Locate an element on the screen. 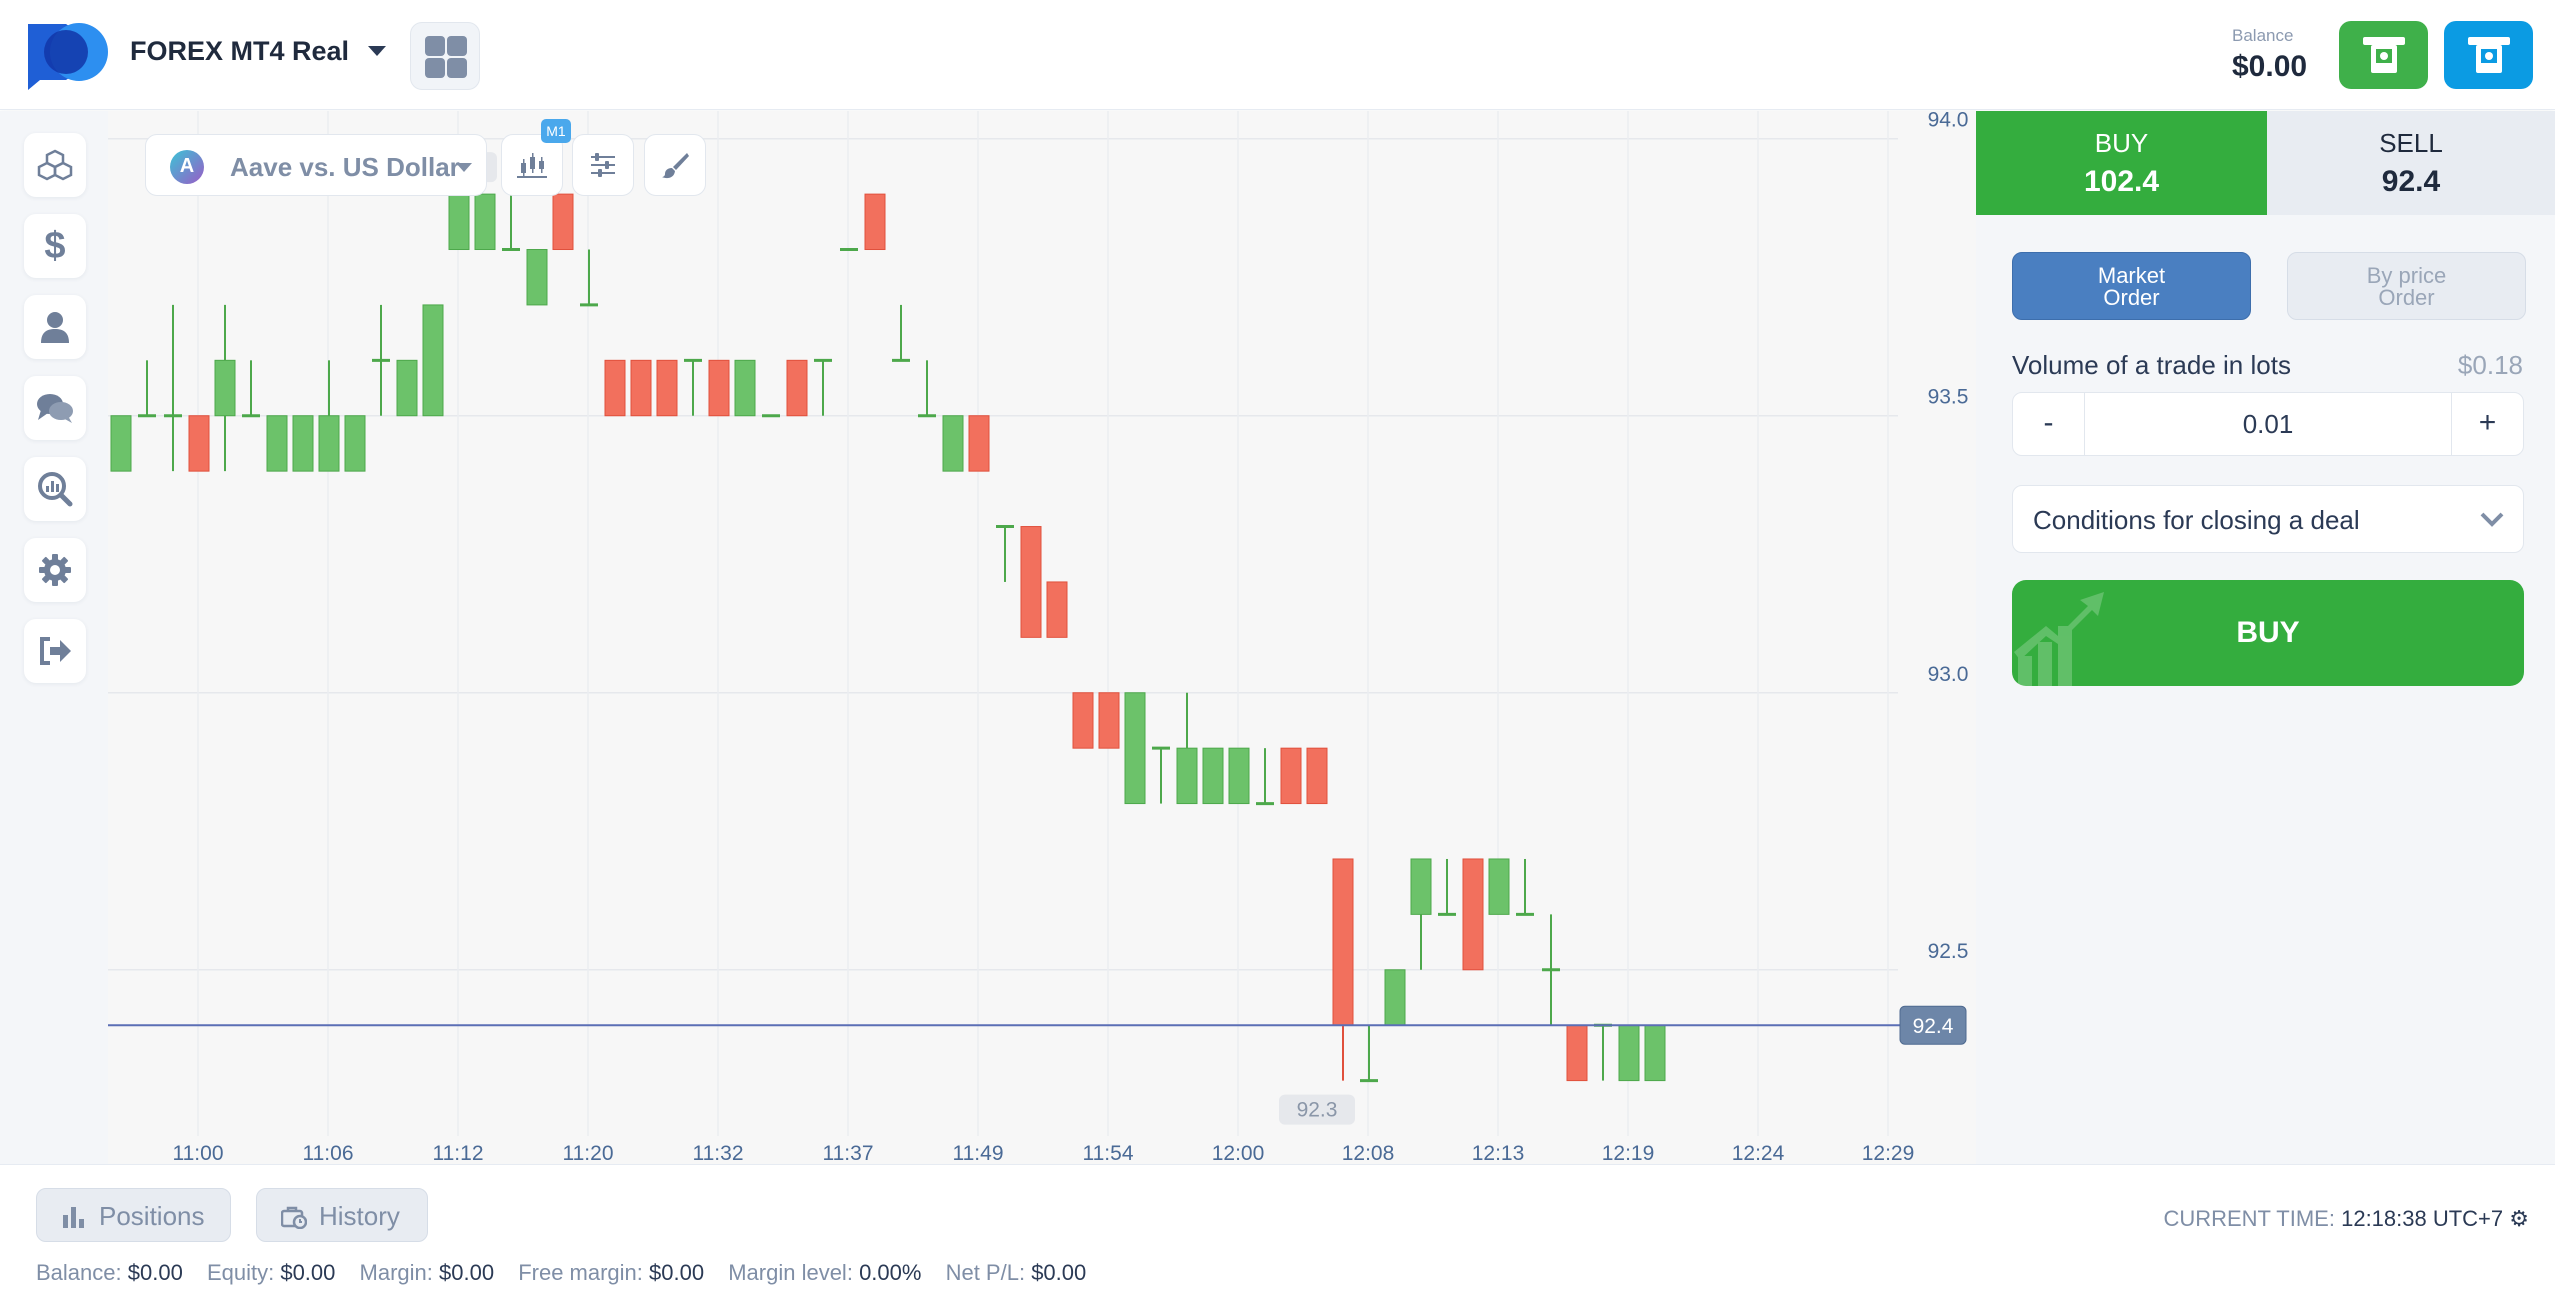  volume-stepper: - + is located at coordinates (2268, 424).